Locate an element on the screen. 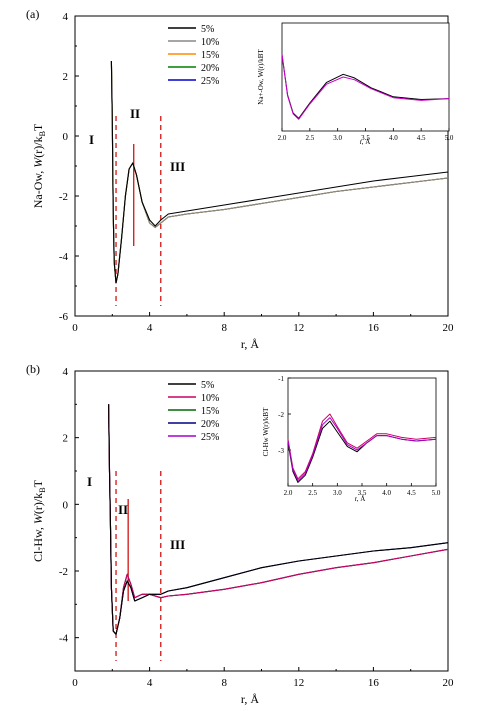 This screenshot has height=711, width=498. panel-a-legend: 5% 10% 15% 20% 25% is located at coordinates (193, 55).